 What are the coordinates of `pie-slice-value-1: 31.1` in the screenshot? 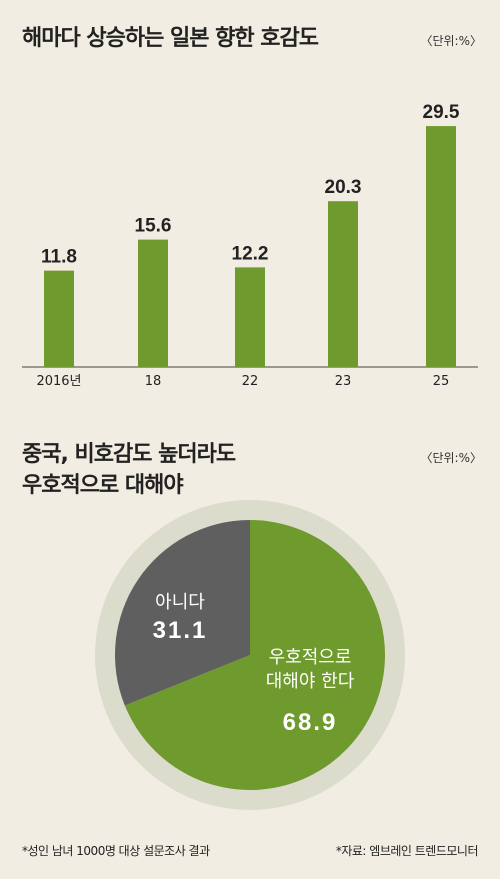 It's located at (180, 630).